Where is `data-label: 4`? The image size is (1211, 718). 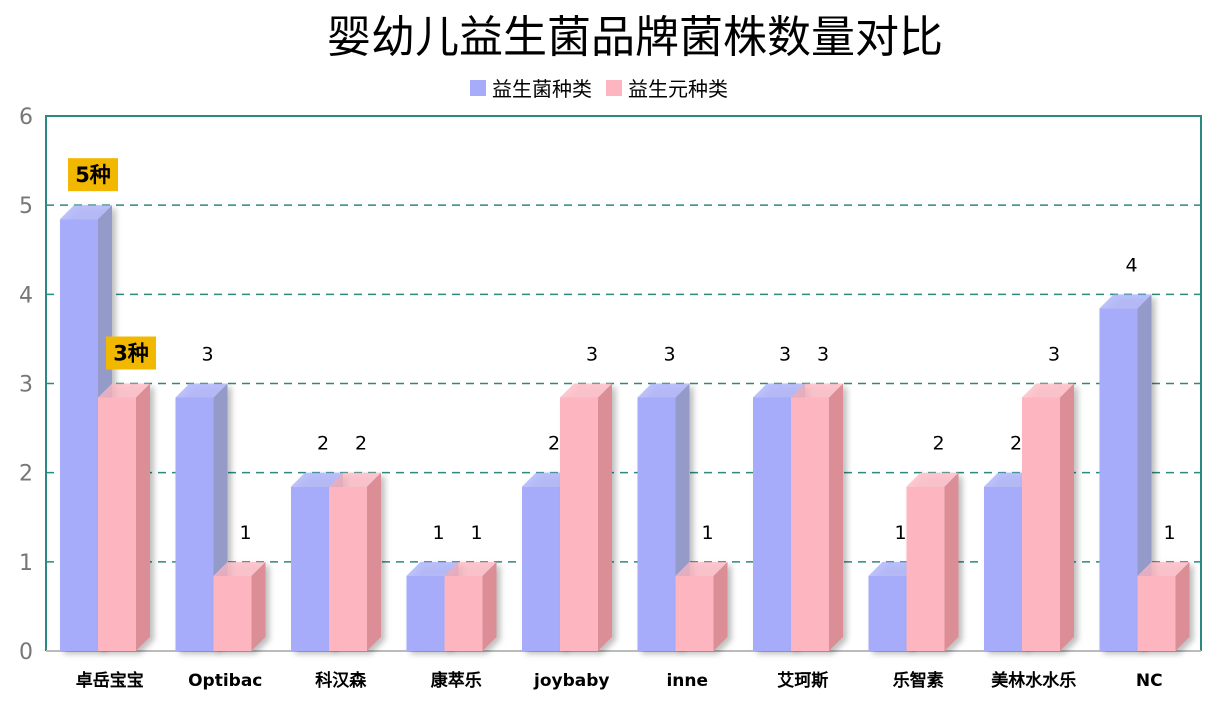
data-label: 4 is located at coordinates (1131, 265).